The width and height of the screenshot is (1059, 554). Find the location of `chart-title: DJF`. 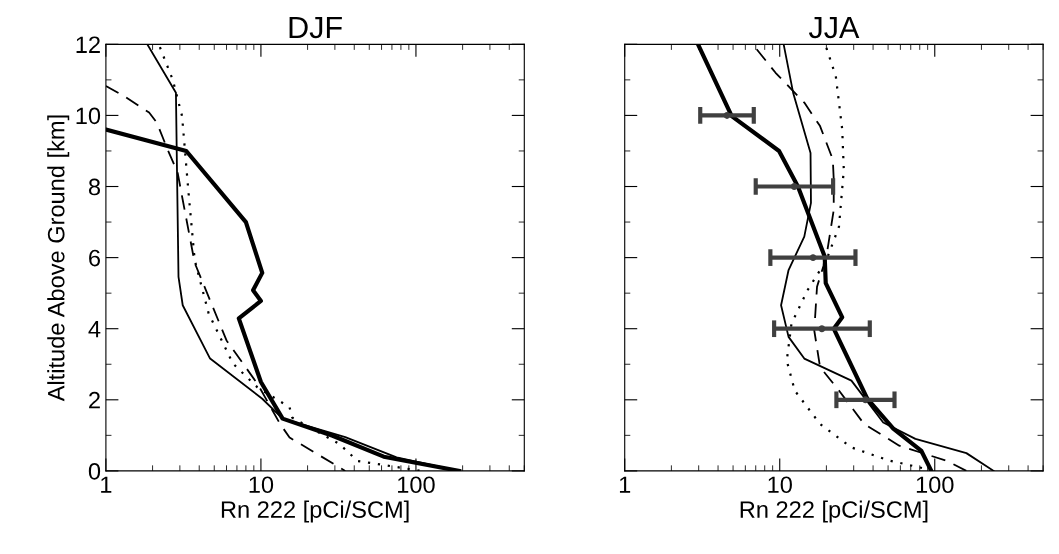

chart-title: DJF is located at coordinates (315, 27).